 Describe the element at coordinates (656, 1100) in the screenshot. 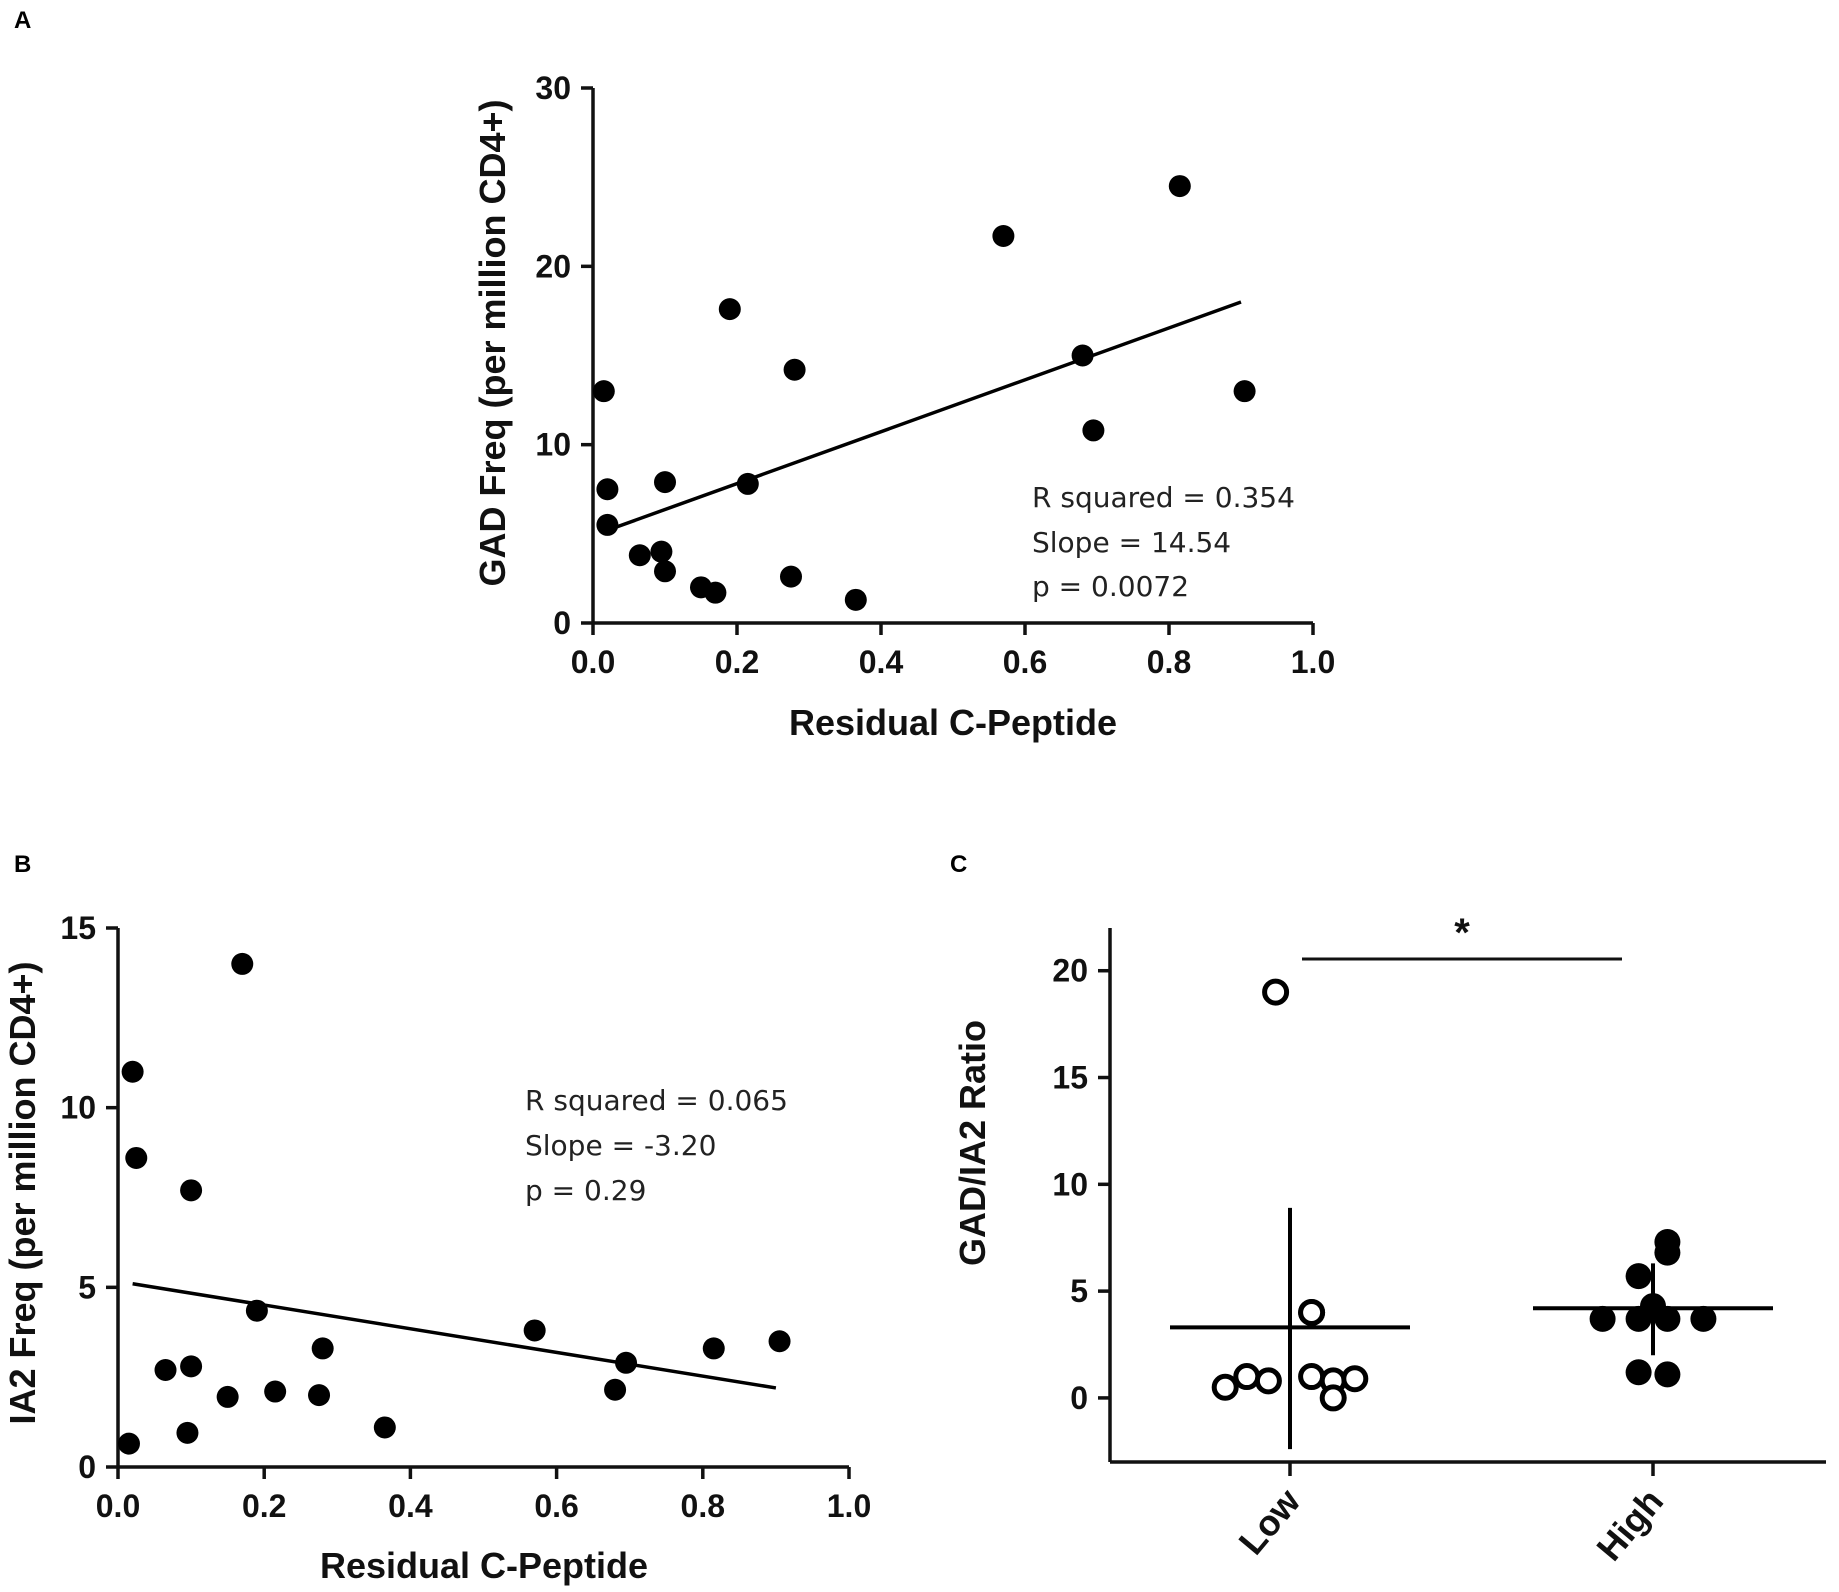

I see `panel-b-r-squared: R squared = 0.065` at that location.